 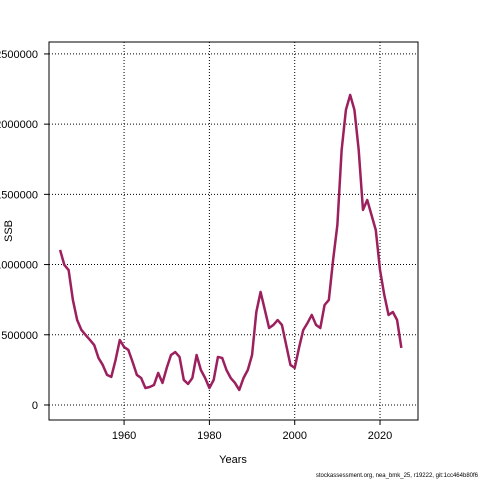 What do you see at coordinates (9, 231) in the screenshot?
I see `y-axis-label: SSB` at bounding box center [9, 231].